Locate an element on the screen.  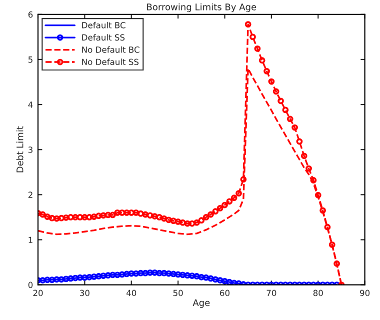
y-tick-label: 6 is located at coordinates (30, 14).